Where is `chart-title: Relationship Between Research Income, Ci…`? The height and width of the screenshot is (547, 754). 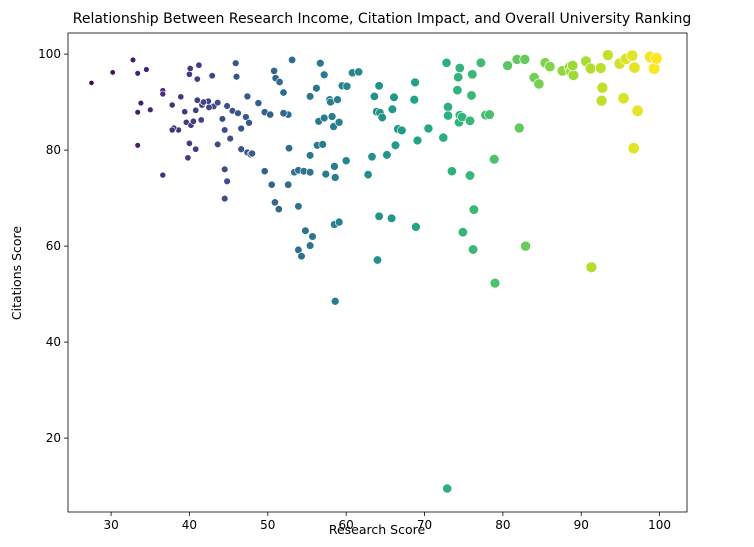 chart-title: Relationship Between Research Income, Ci… is located at coordinates (382, 19).